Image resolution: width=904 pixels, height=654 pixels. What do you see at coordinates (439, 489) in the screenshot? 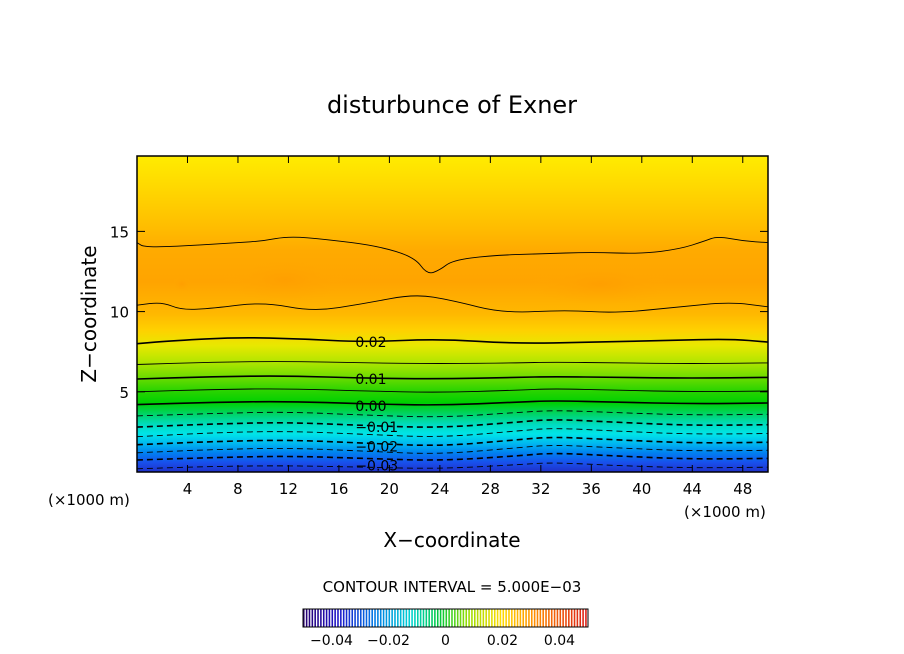
I see `x-tick-label: 24` at bounding box center [439, 489].